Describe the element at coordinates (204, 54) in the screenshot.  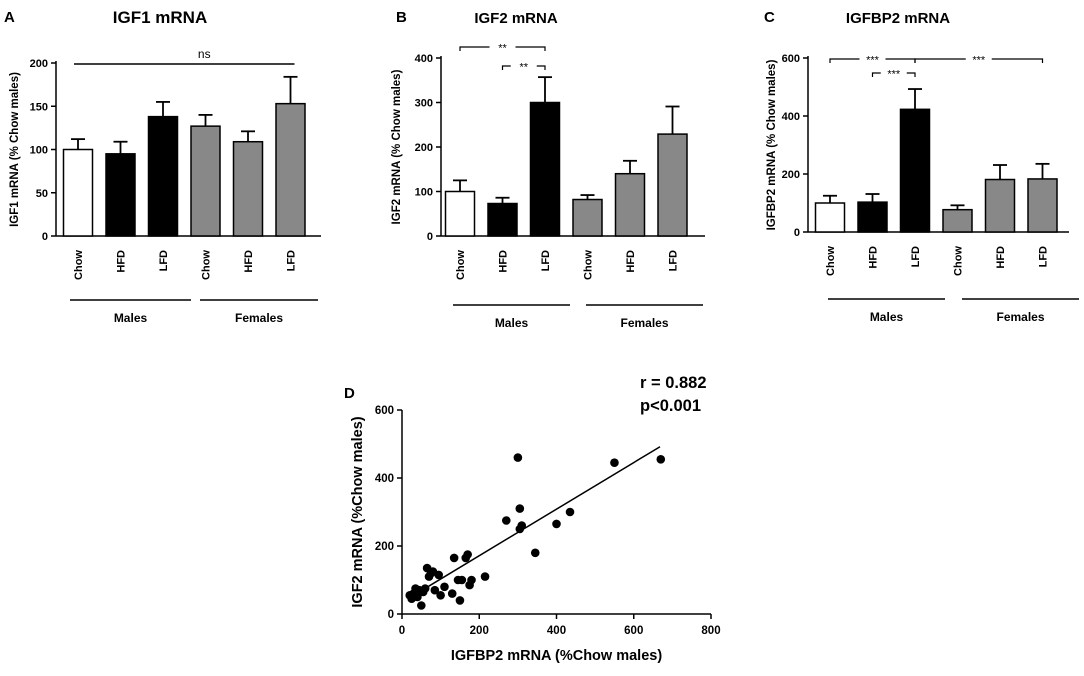
I see `significance-label: ns` at that location.